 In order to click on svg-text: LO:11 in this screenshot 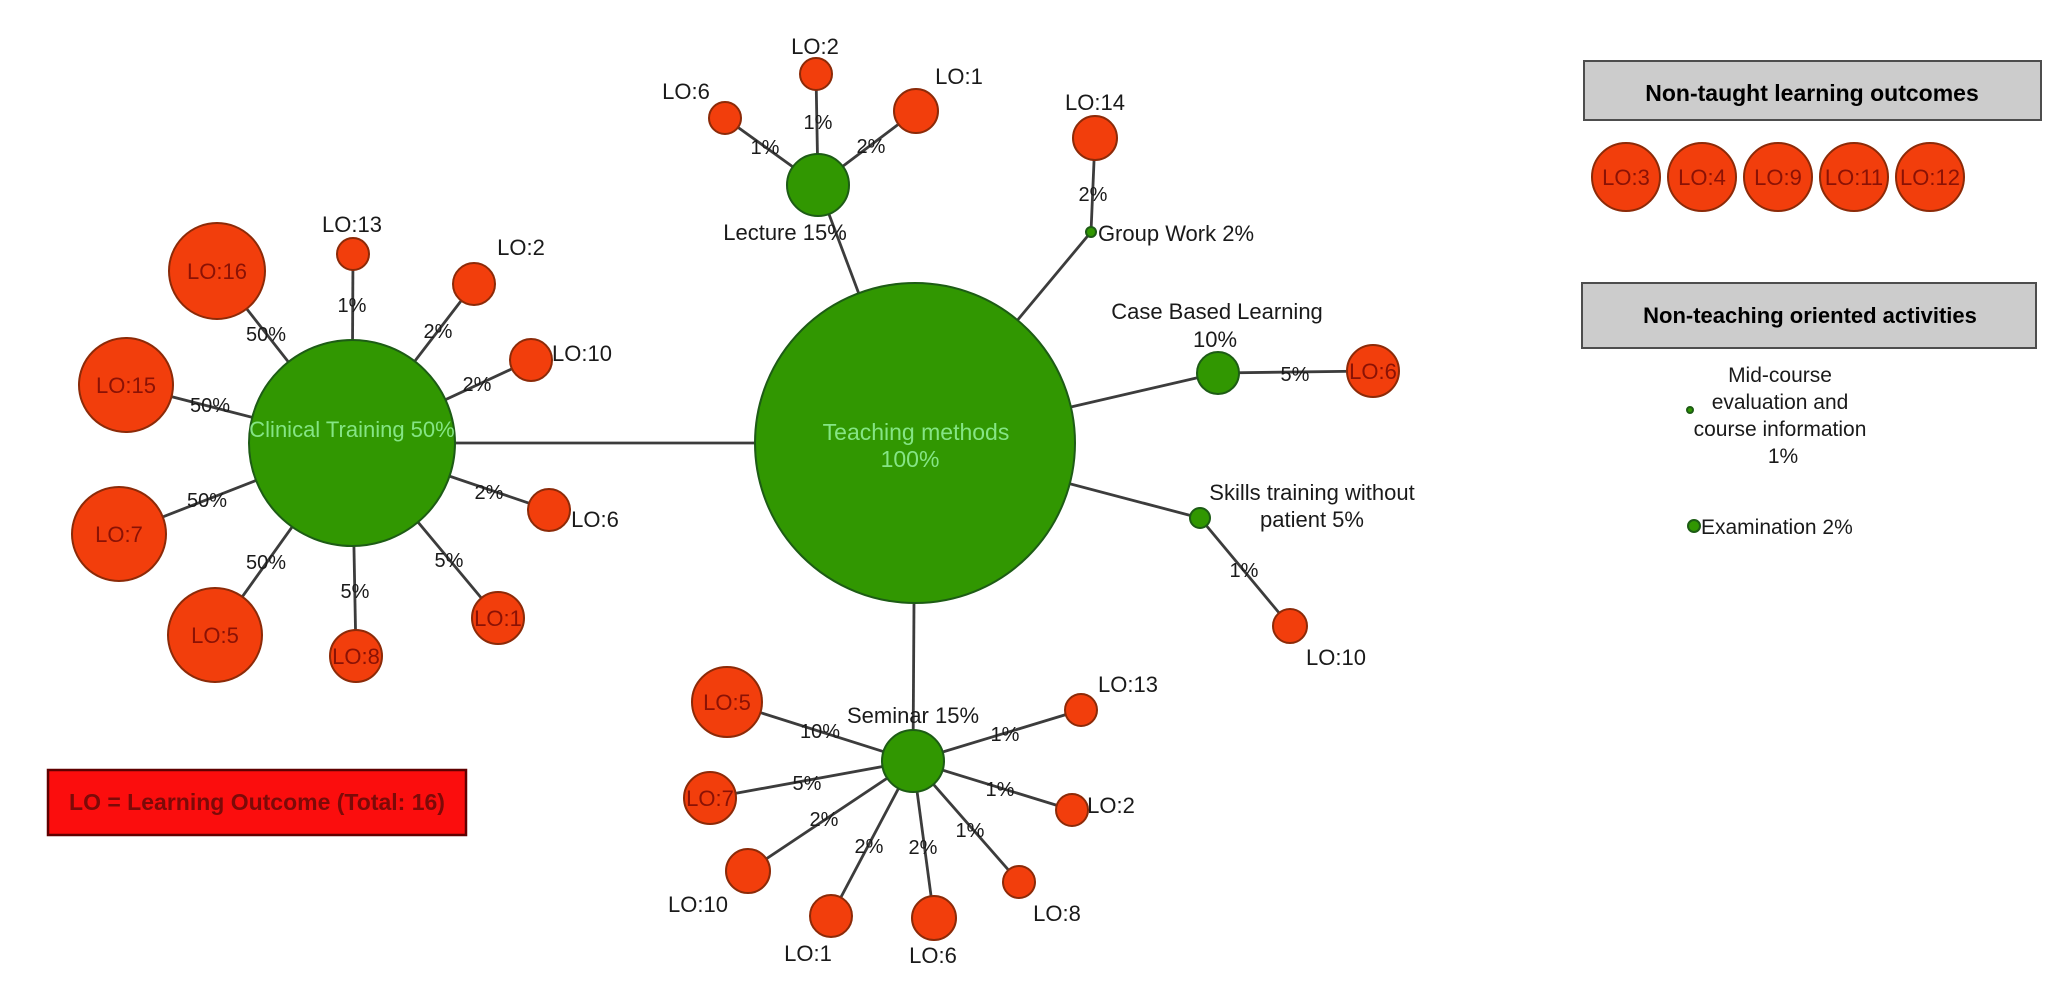, I will do `click(1854, 177)`.